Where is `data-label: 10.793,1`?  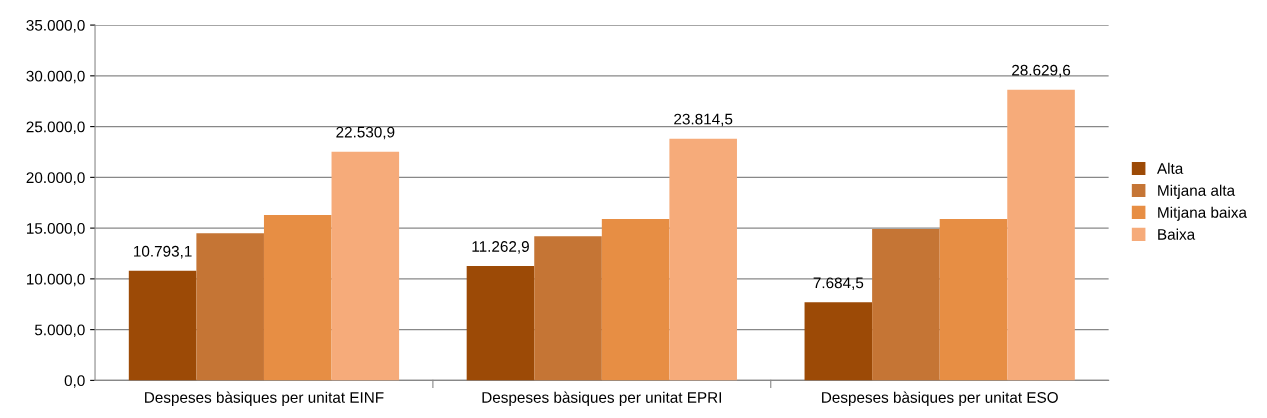 data-label: 10.793,1 is located at coordinates (163, 252).